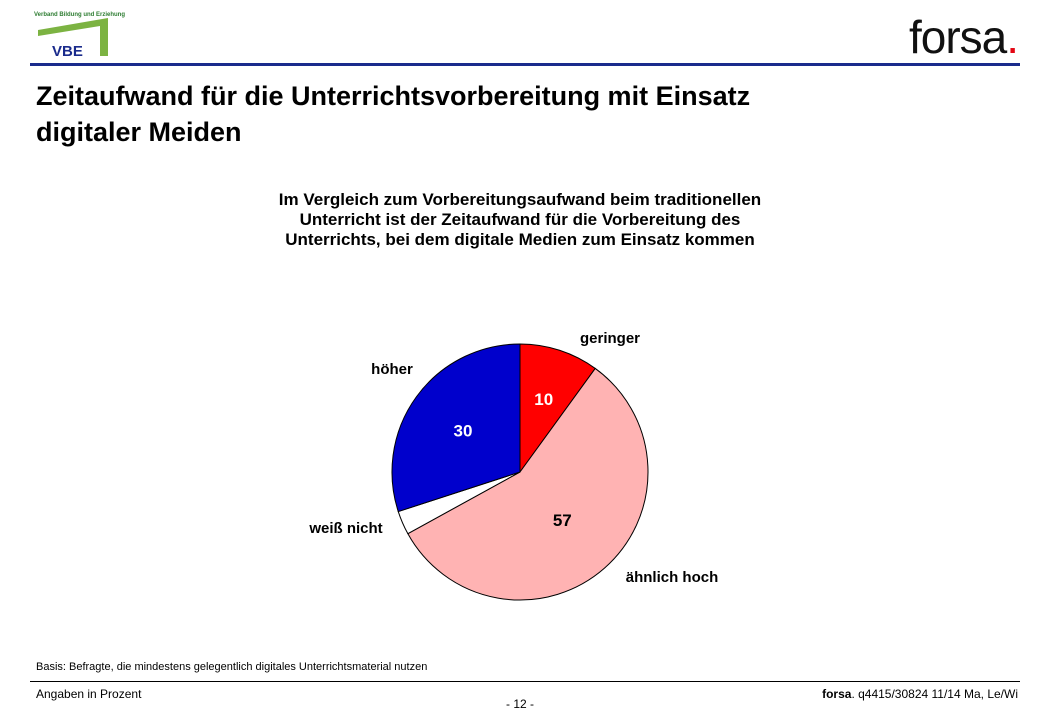 Image resolution: width=1040 pixels, height=720 pixels. Describe the element at coordinates (562, 520) in the screenshot. I see `data-label-ähnlich-hoch: 57` at that location.